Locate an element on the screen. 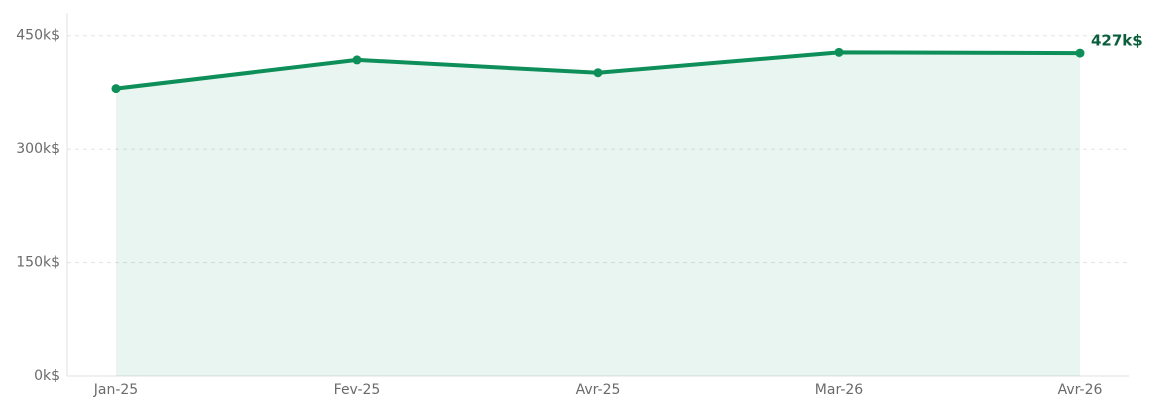 The width and height of the screenshot is (1160, 411). y-tick-label: 450k$ is located at coordinates (38, 36).